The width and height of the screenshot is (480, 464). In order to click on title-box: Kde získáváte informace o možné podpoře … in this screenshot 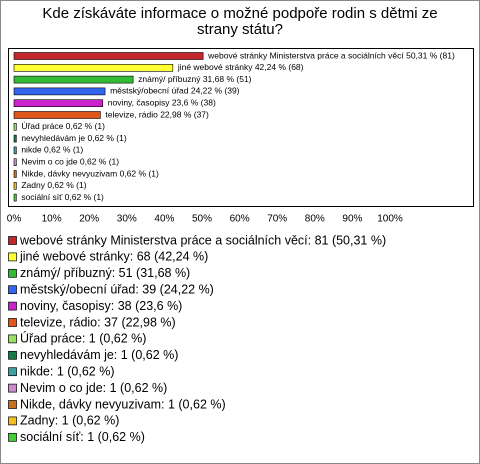, I will do `click(240, 22)`.